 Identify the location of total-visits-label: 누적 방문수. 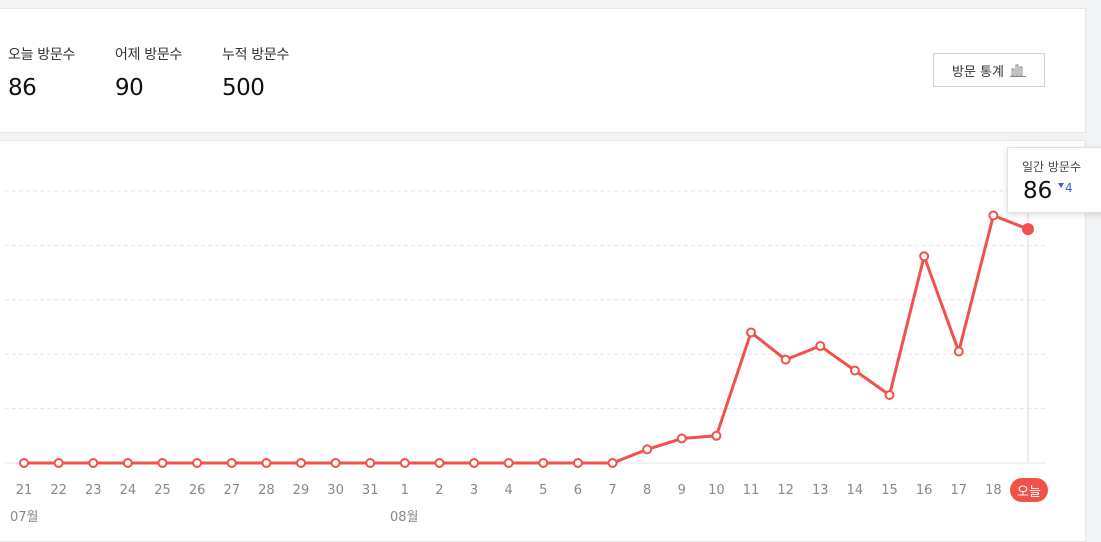
(256, 55).